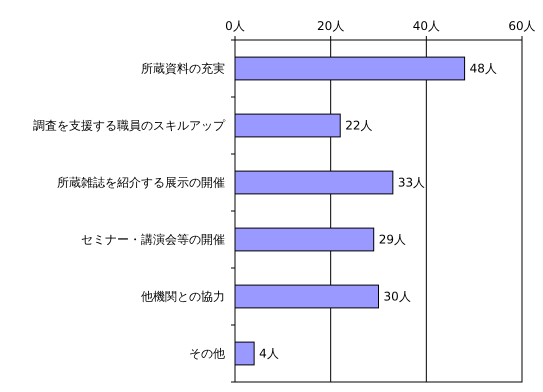  Describe the element at coordinates (330, 26) in the screenshot. I see `x-tick-label: 20人` at that location.